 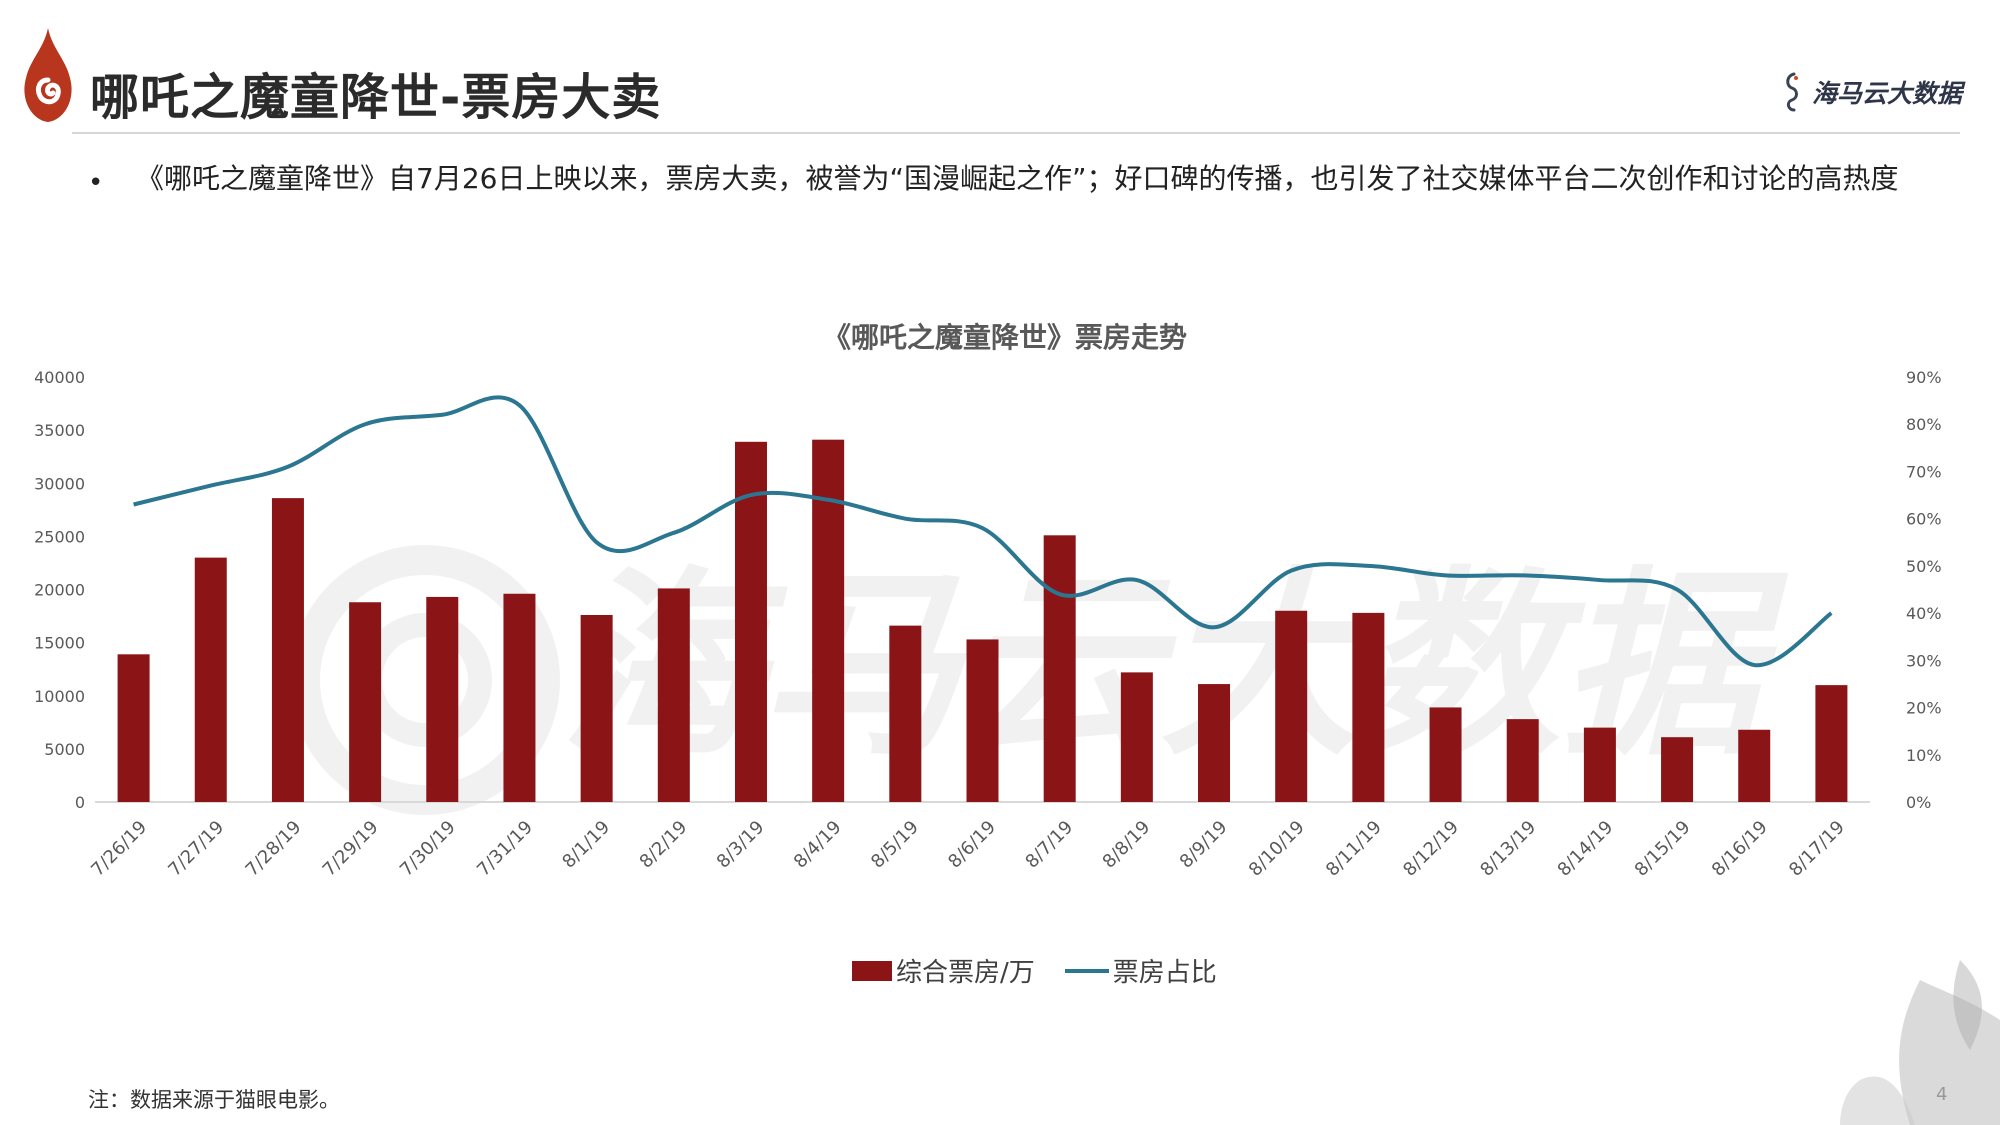 I want to click on y-left-tick-label: 35000, so click(x=59, y=430).